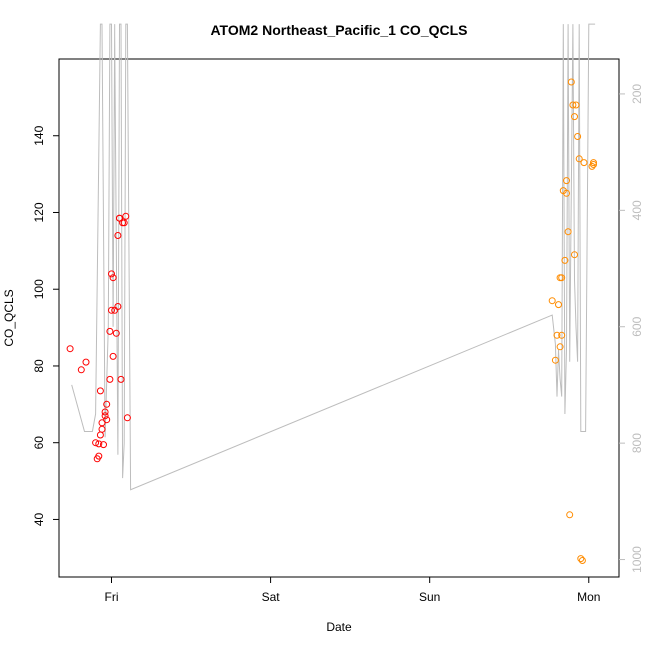  What do you see at coordinates (339, 627) in the screenshot?
I see `x-axis-label: Date` at bounding box center [339, 627].